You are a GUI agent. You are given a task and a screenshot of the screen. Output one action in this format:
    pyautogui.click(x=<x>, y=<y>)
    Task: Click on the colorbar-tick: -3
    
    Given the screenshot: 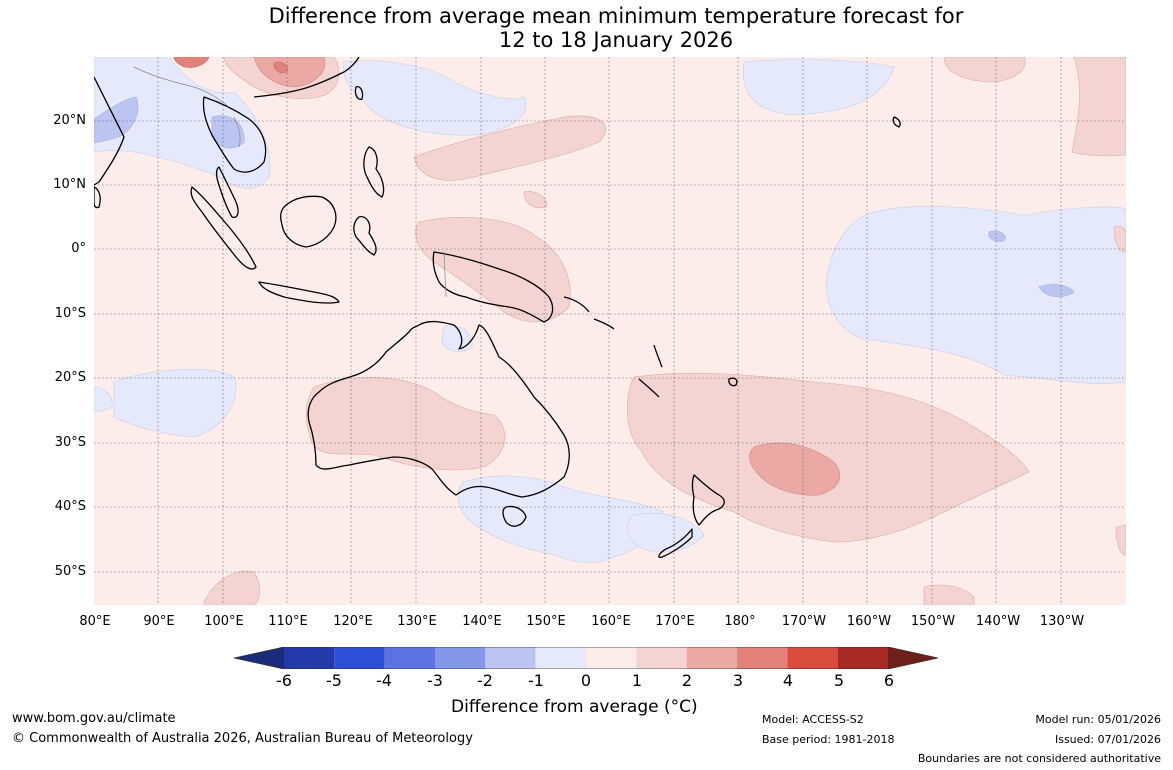 What is the action you would take?
    pyautogui.click(x=435, y=680)
    